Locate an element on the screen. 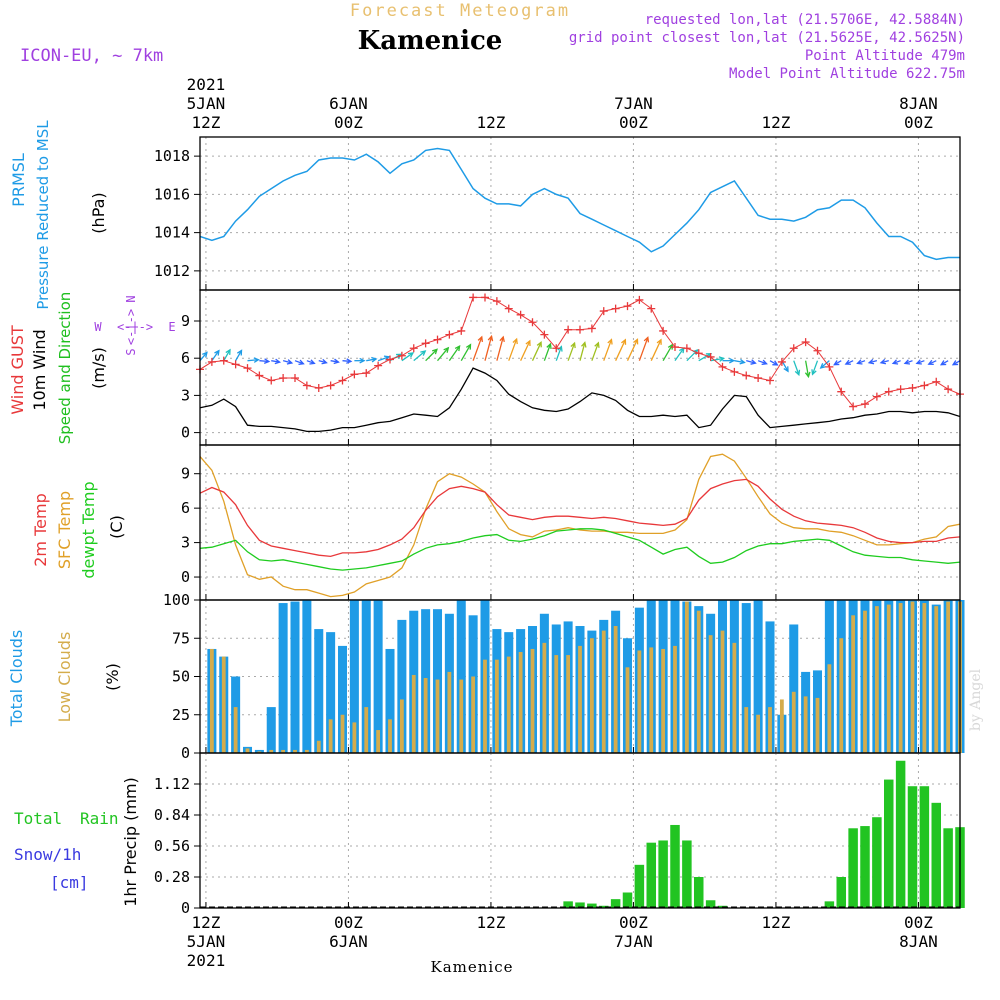 The width and height of the screenshot is (1000, 1000). super-title: Forecast Meteogram is located at coordinates (460, 11).